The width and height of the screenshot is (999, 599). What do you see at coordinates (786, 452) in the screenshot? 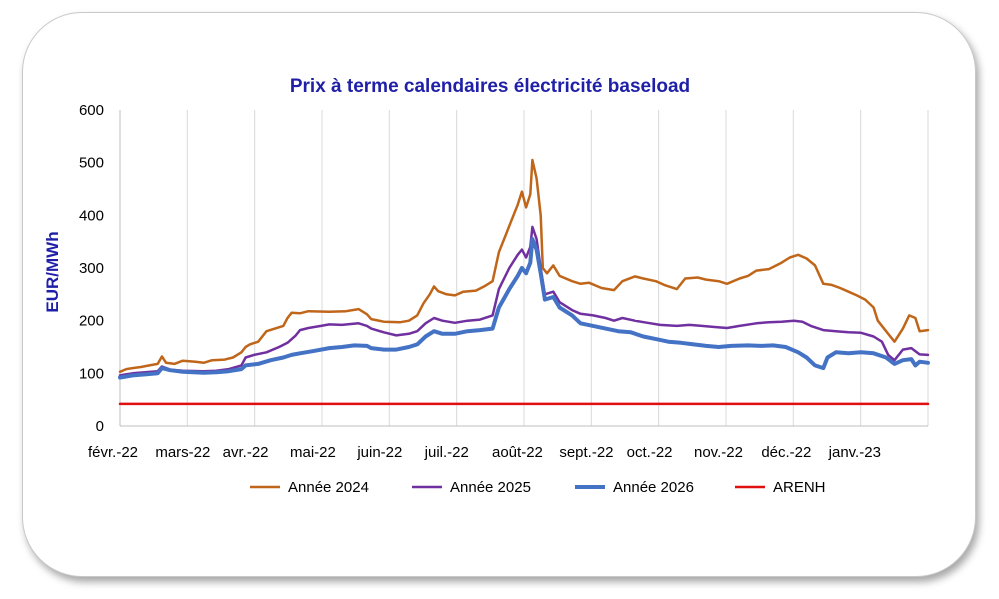
I see `x-tick-label: déc.-22` at bounding box center [786, 452].